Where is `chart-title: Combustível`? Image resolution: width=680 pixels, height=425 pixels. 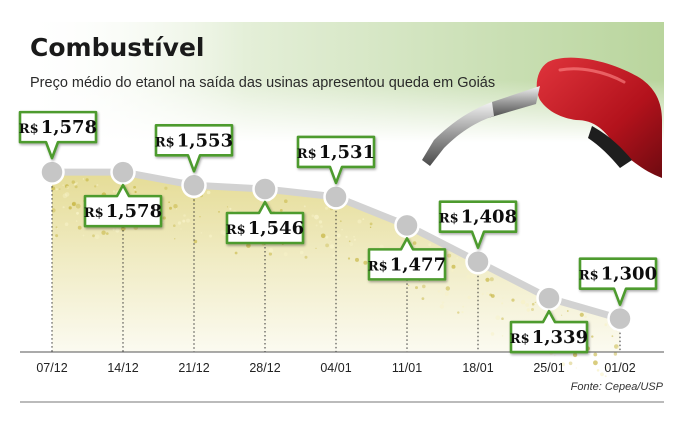
chart-title: Combustível is located at coordinates (117, 47).